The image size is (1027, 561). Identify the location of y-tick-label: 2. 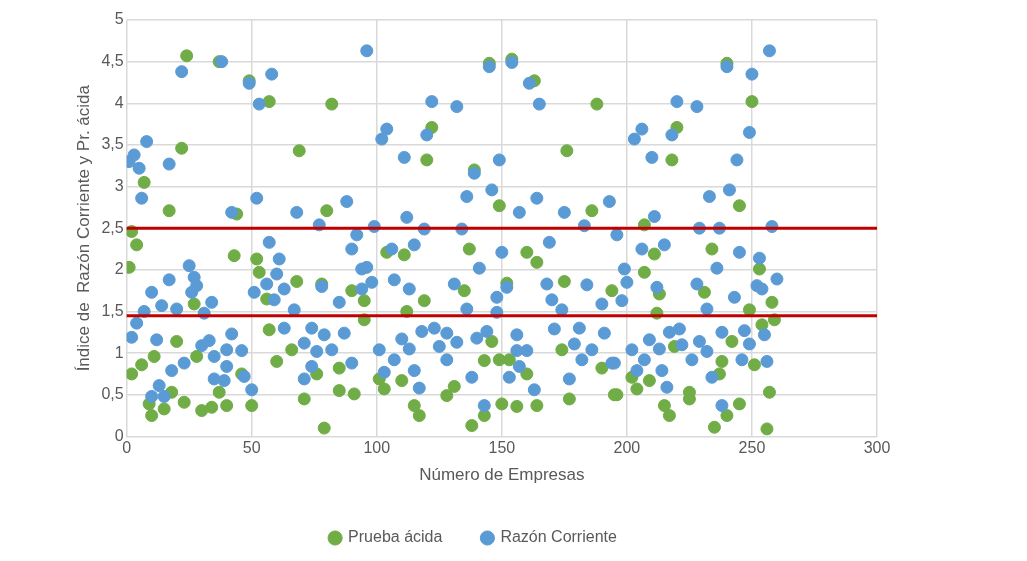
(119, 269).